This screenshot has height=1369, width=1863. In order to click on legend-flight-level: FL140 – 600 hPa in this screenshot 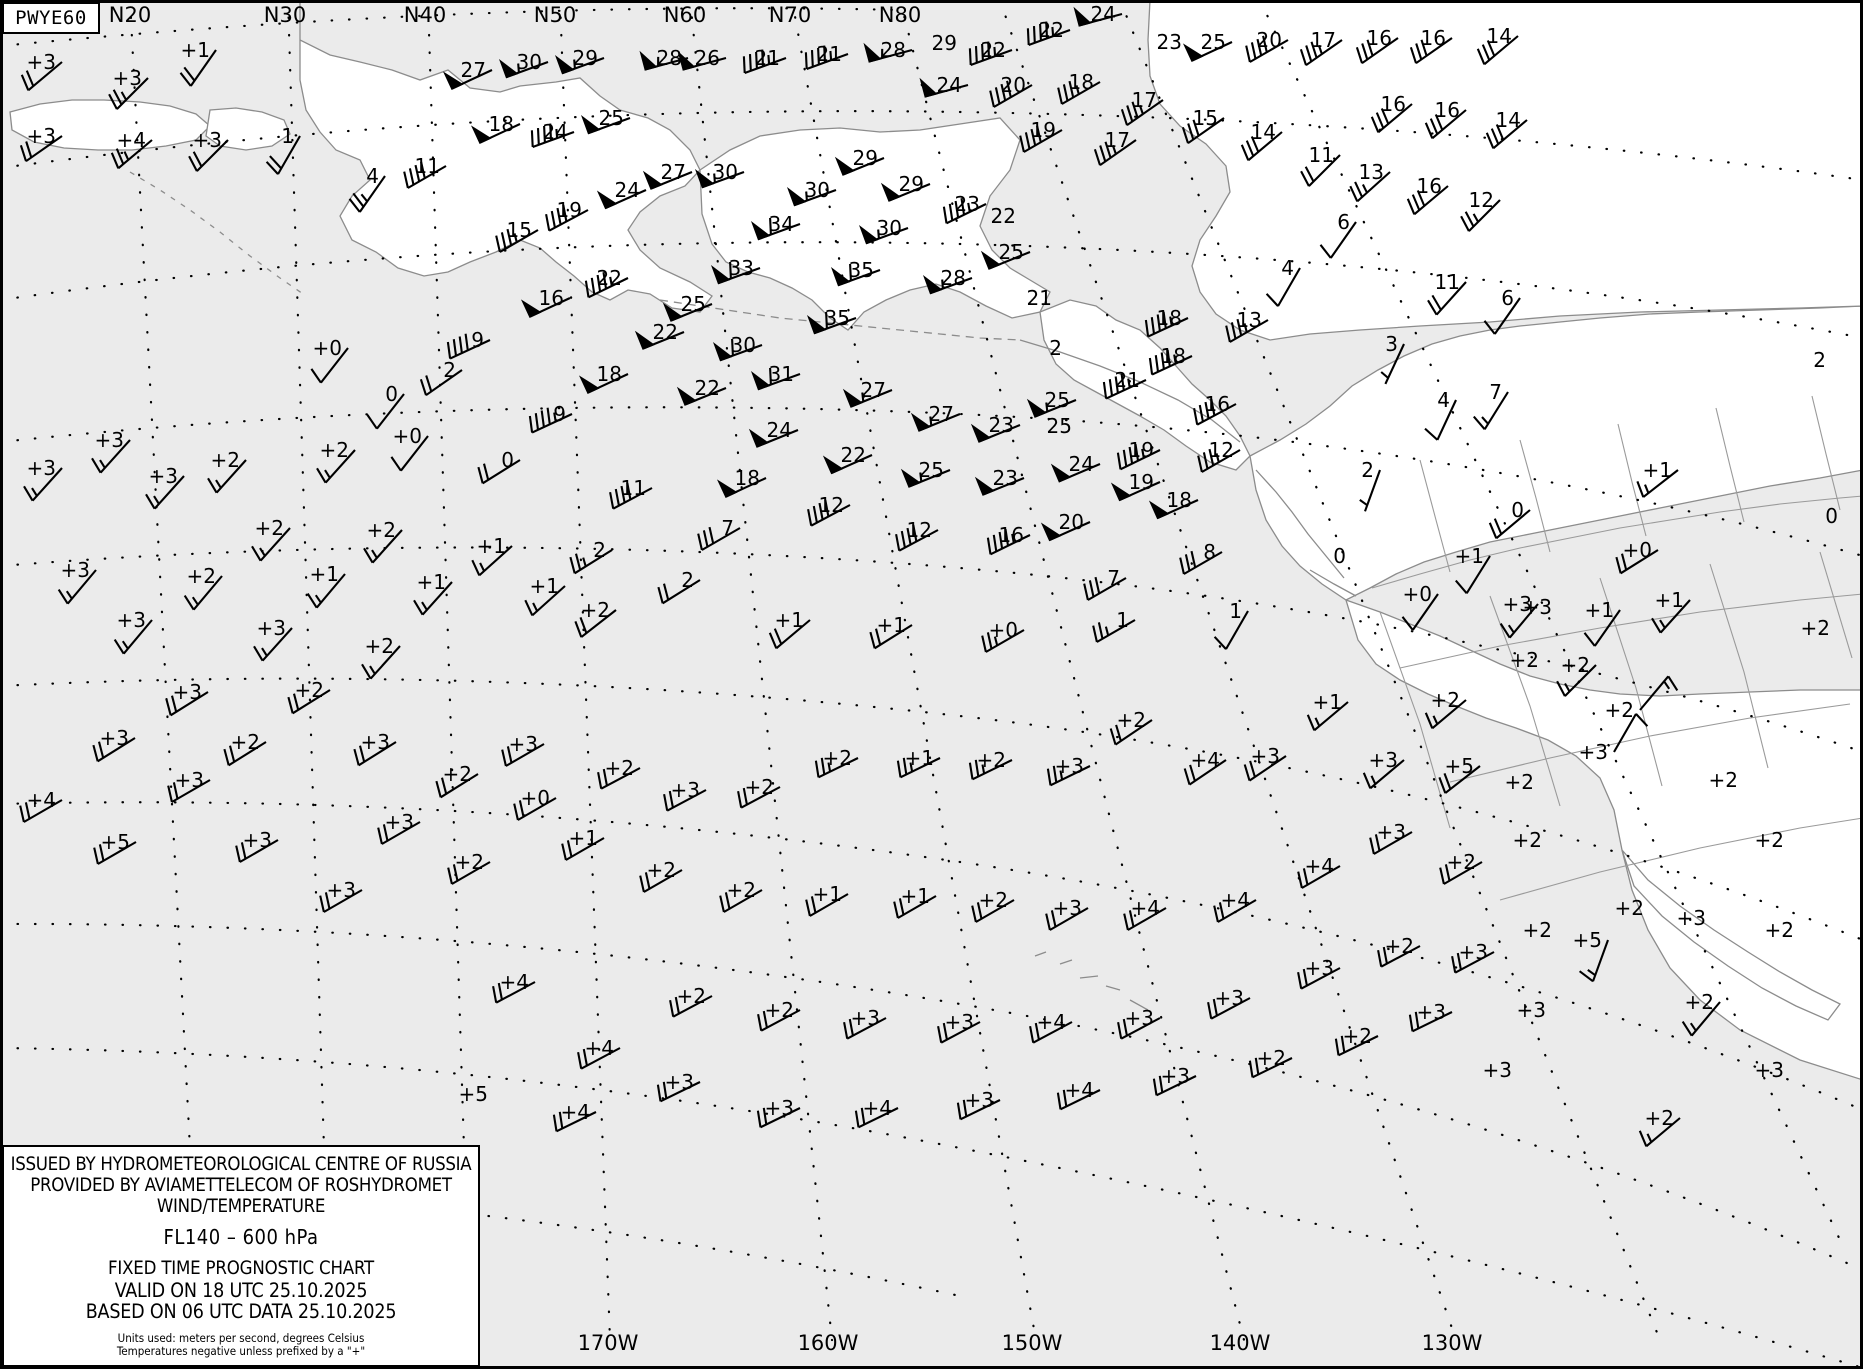, I will do `click(241, 1237)`.